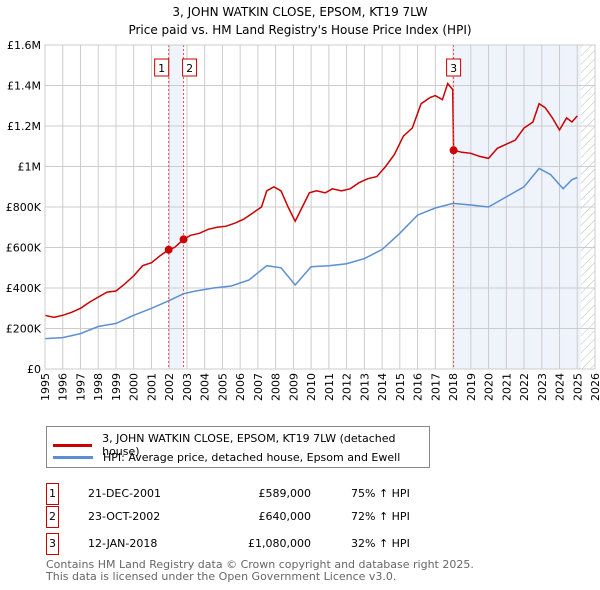 The image size is (600, 590). What do you see at coordinates (380, 543) in the screenshot?
I see `transaction-hpi: 32% ↑ HPI` at bounding box center [380, 543].